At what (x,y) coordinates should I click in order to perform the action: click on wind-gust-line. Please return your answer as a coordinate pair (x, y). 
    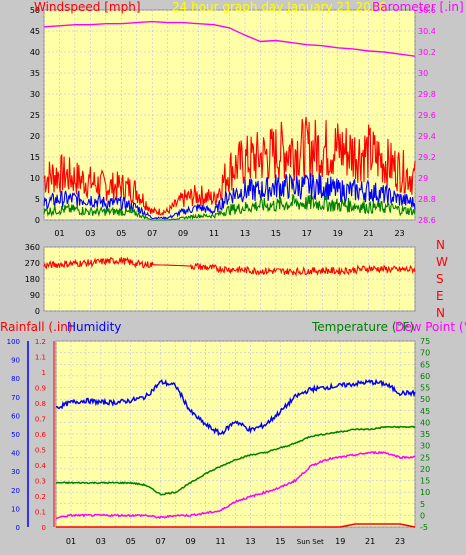
    Looking at the image, I should click on (229, 166).